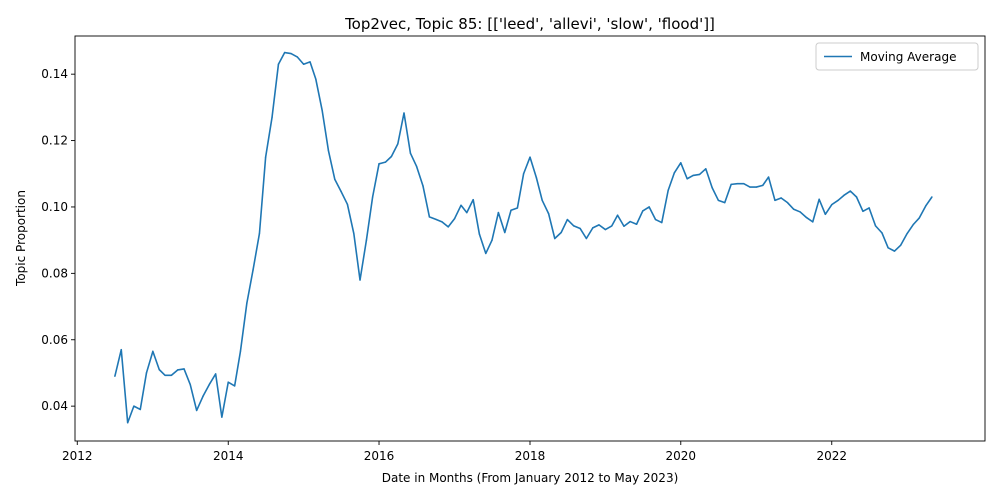 The height and width of the screenshot is (500, 1000). I want to click on x-tick-label: 2022, so click(831, 456).